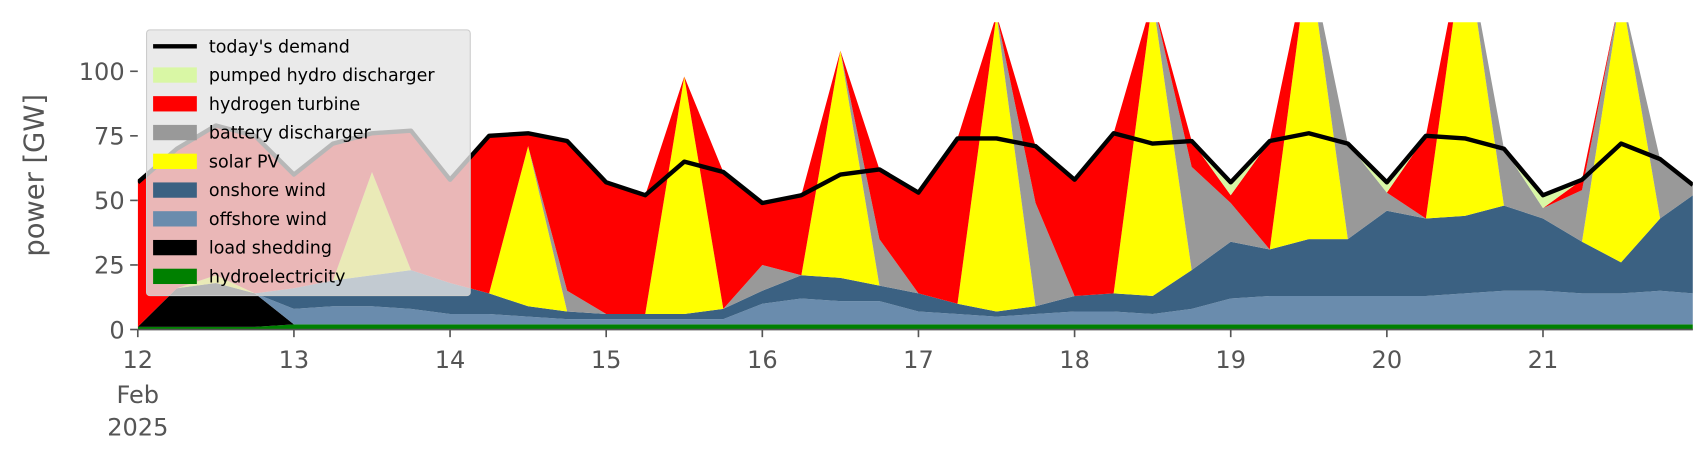 This screenshot has height=464, width=1706. I want to click on x-tick-label: 16, so click(762, 360).